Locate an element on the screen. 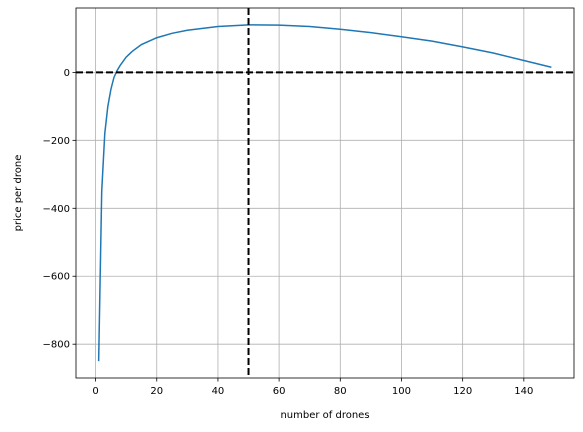  x-tick-label: 20 is located at coordinates (156, 391).